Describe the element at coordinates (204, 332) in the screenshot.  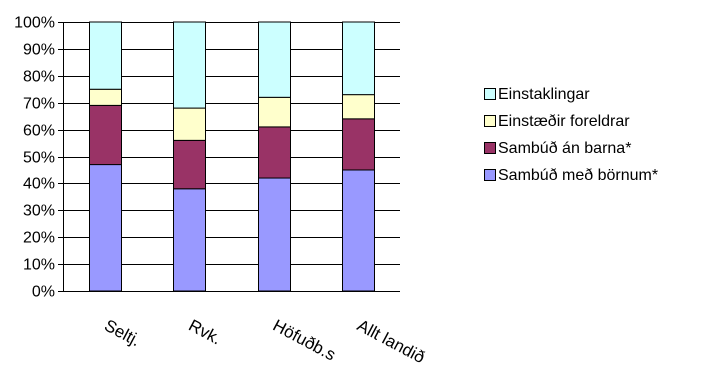
I see `x-category-label: Rvk.` at that location.